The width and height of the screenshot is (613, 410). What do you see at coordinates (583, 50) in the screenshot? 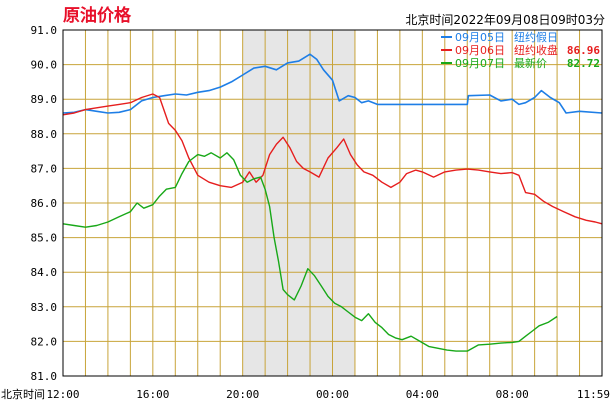
I see `legend-series-value: 86.96` at bounding box center [583, 50].